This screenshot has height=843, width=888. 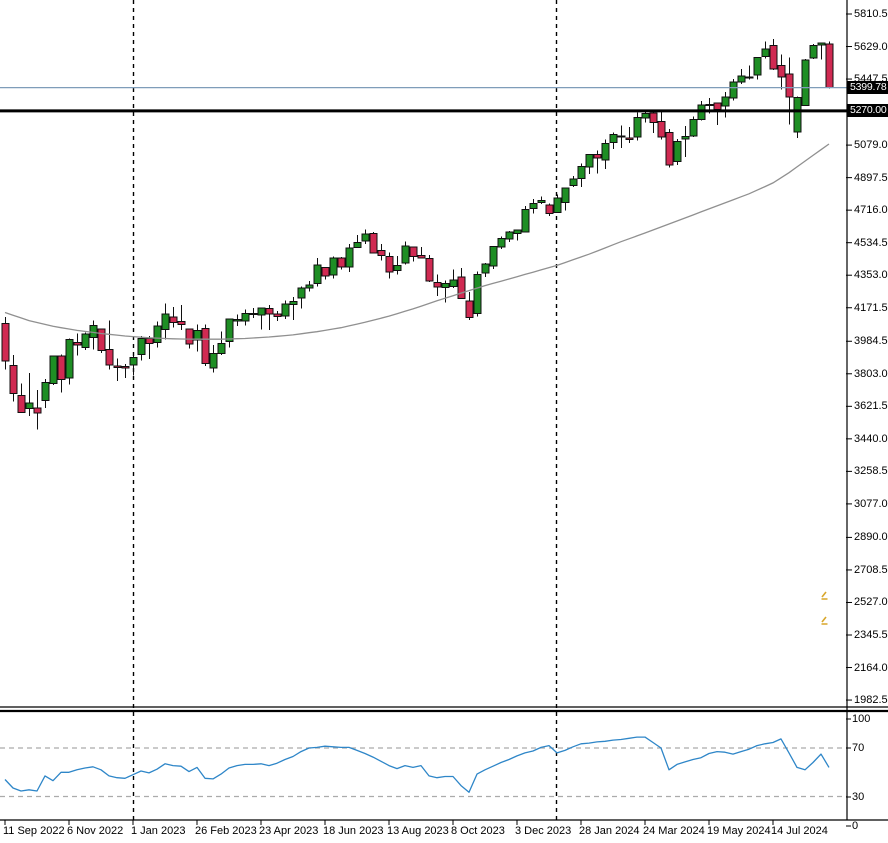 I want to click on current-price-badge: 5399.78, so click(x=867, y=87).